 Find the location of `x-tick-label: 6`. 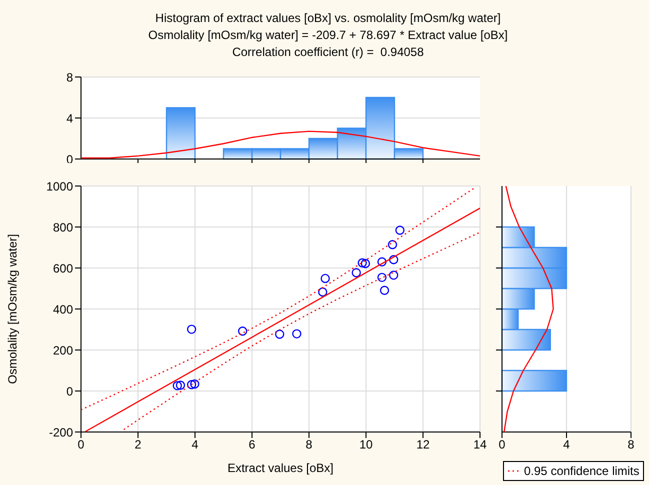

x-tick-label: 6 is located at coordinates (252, 445).